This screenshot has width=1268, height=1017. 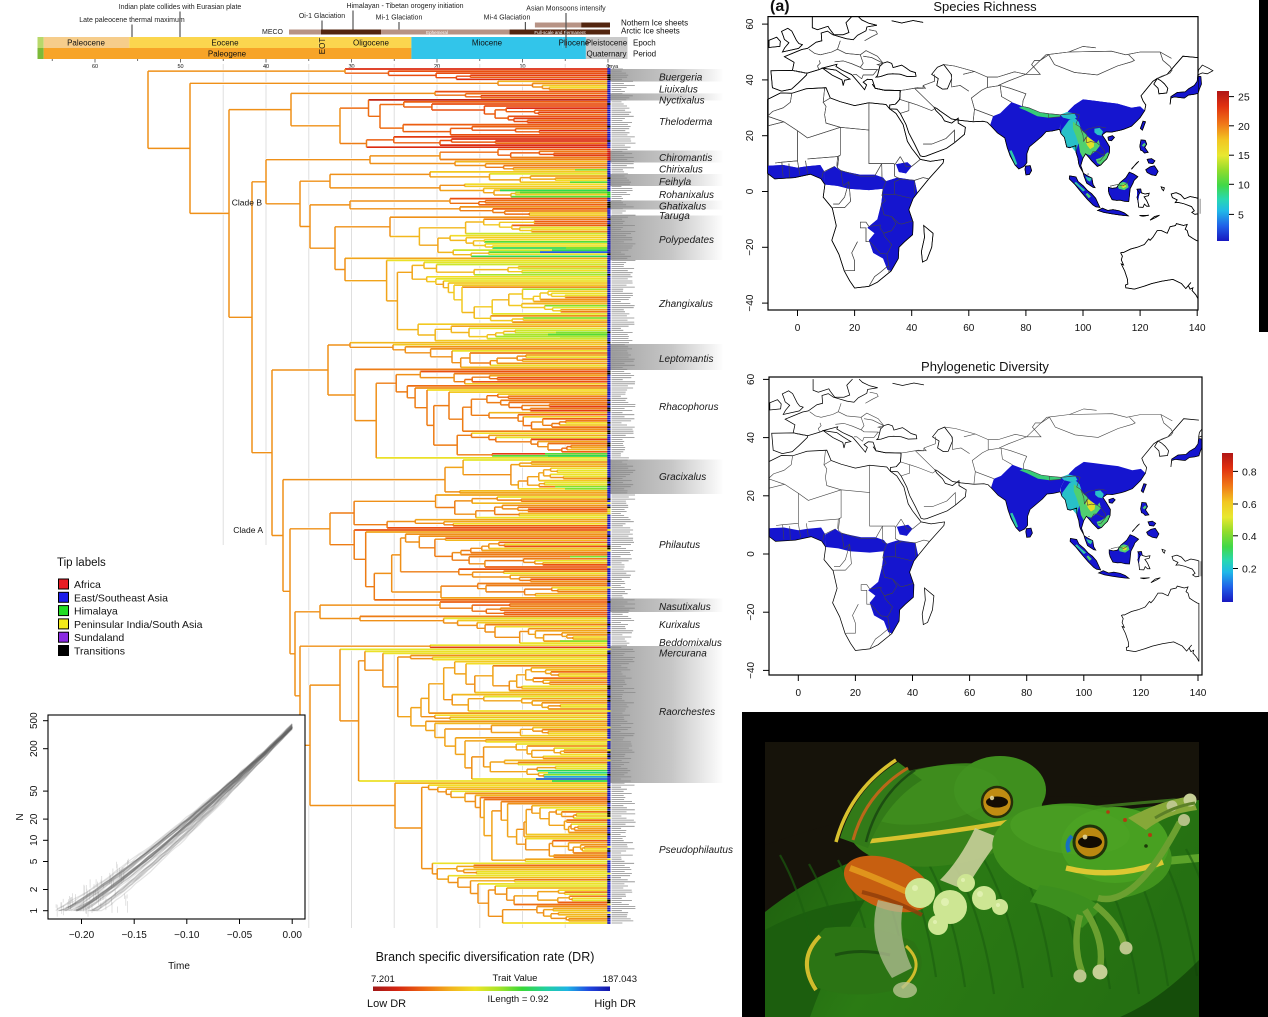 What do you see at coordinates (780, 7) in the screenshot?
I see `svg-text: (a)` at bounding box center [780, 7].